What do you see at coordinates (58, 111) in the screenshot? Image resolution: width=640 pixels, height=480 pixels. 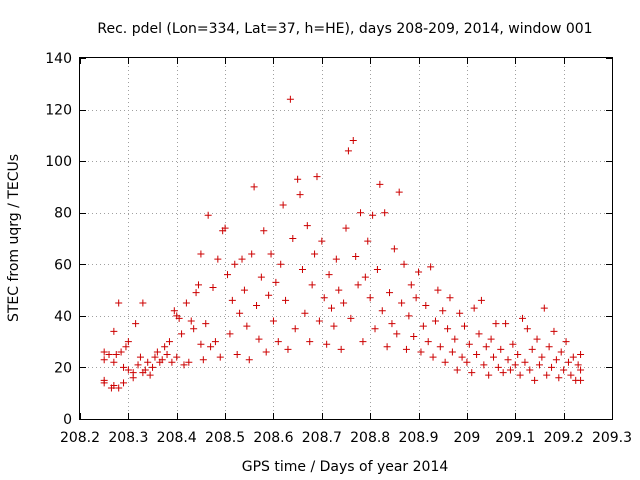 I see `y-tick-label: 120` at bounding box center [58, 111].